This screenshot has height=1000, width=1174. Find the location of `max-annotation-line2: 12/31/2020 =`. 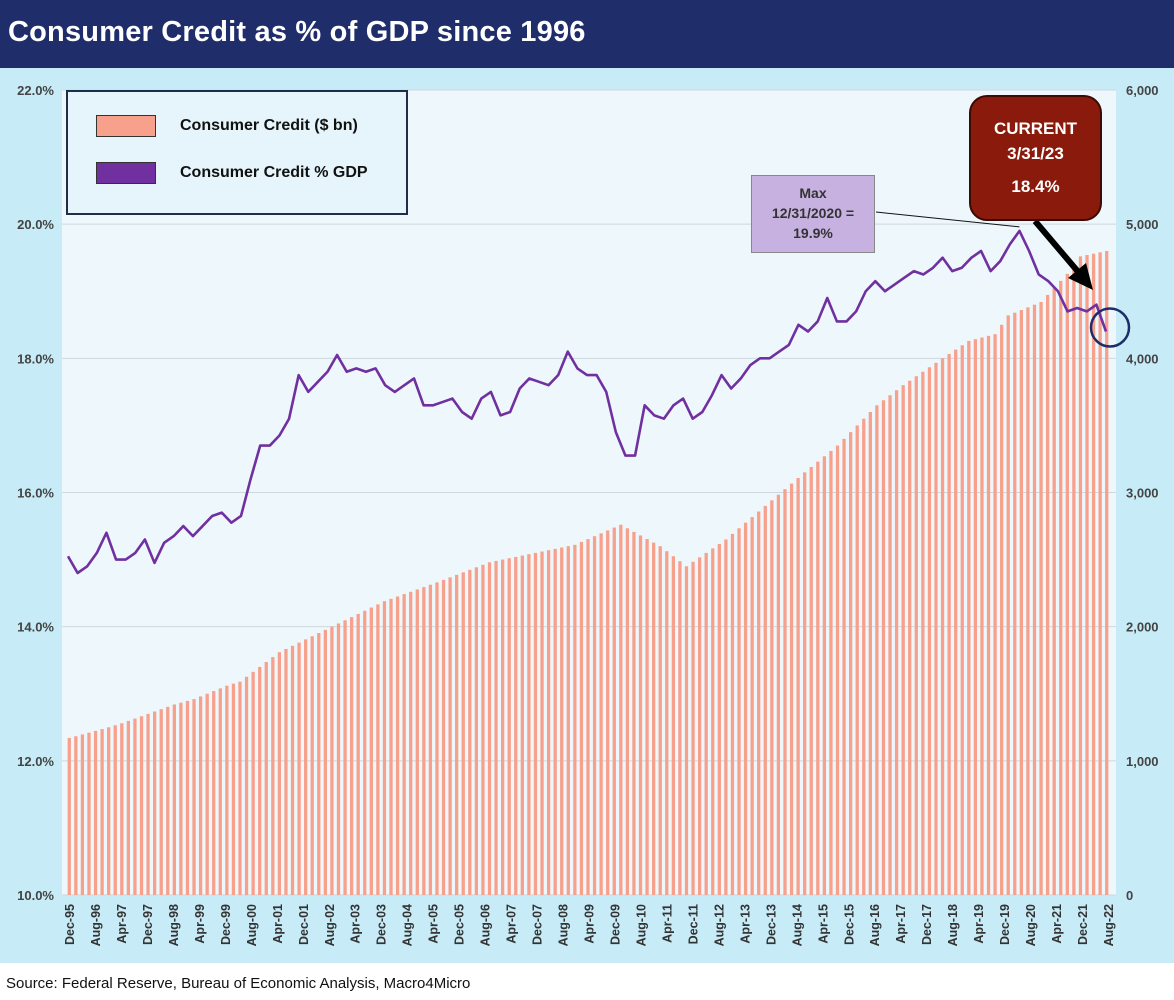

max-annotation-line2: 12/31/2020 = is located at coordinates (813, 213).